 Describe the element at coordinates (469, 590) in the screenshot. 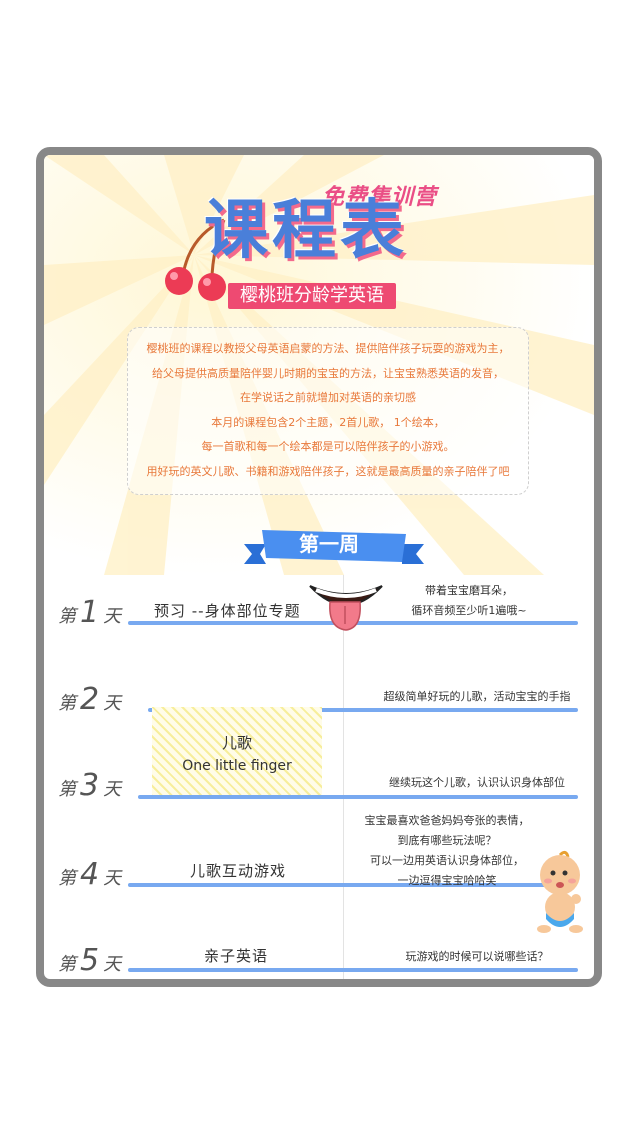

I see `note-line: 带着宝宝磨耳朵，` at that location.